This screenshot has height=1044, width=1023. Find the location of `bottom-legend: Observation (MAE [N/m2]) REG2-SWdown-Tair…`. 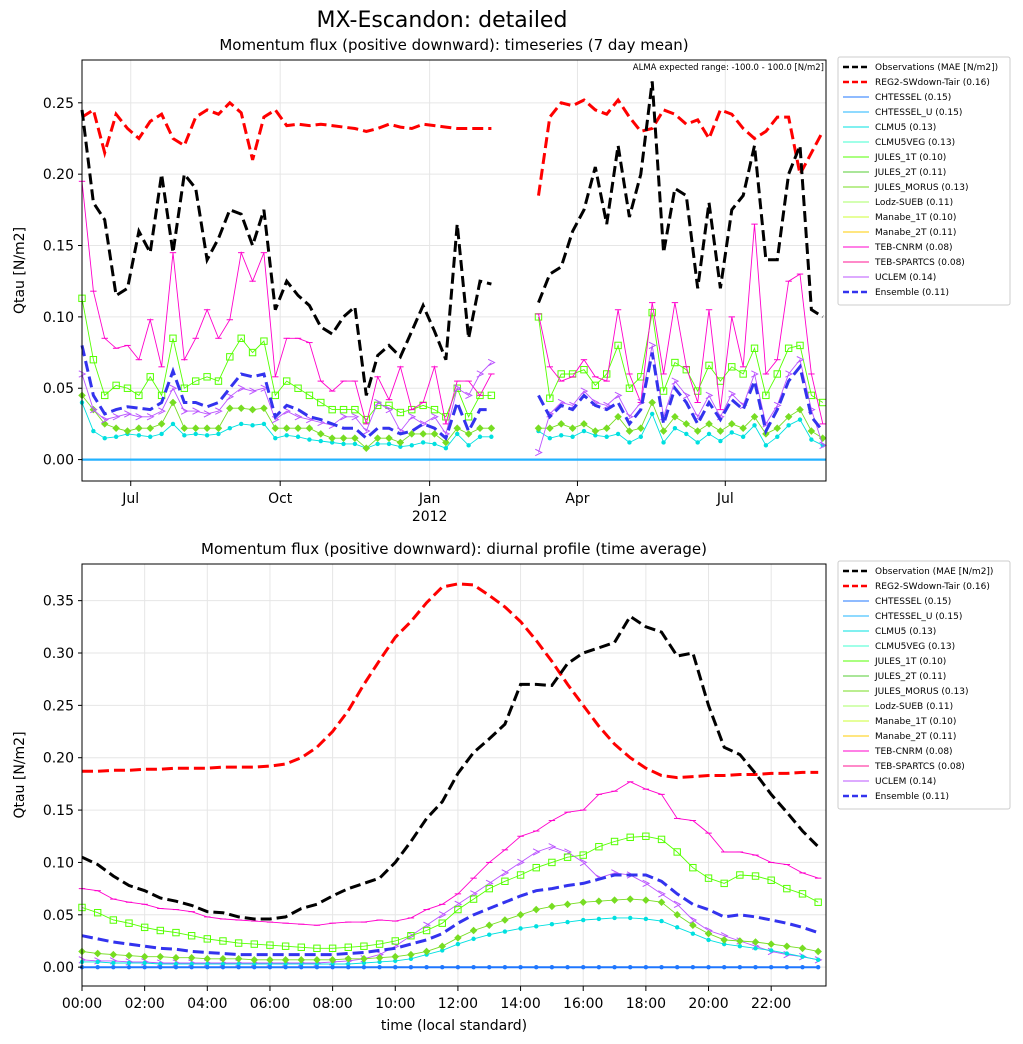

bottom-legend: Observation (MAE [N/m2]) REG2-SWdown-Tair… is located at coordinates (924, 685).